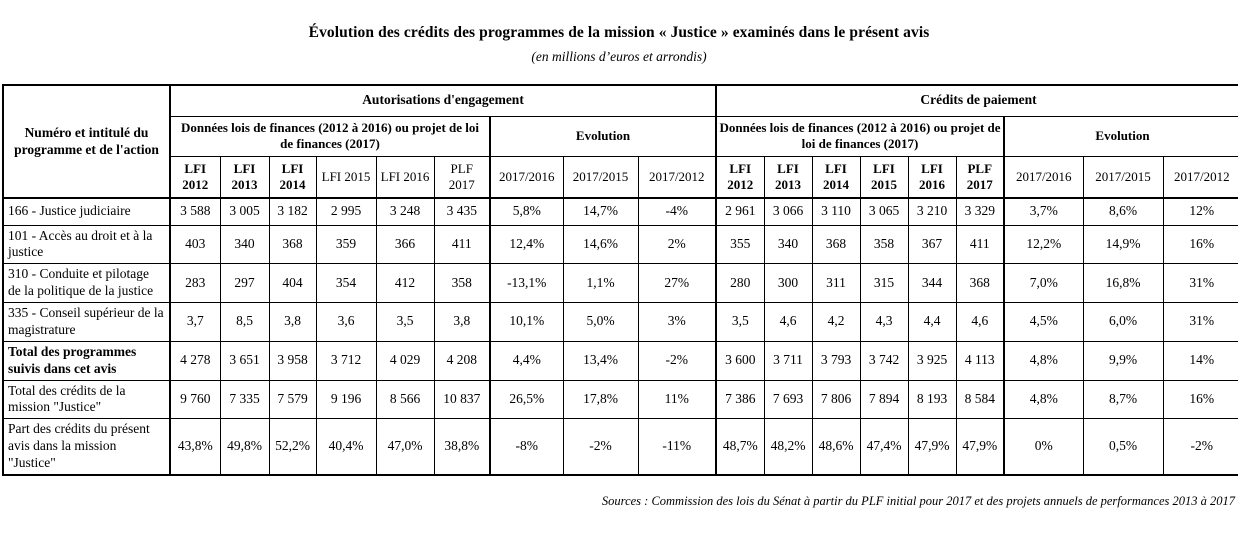  What do you see at coordinates (677, 244) in the screenshot?
I see `cell-ae_evolution-2017-2012: 2%` at bounding box center [677, 244].